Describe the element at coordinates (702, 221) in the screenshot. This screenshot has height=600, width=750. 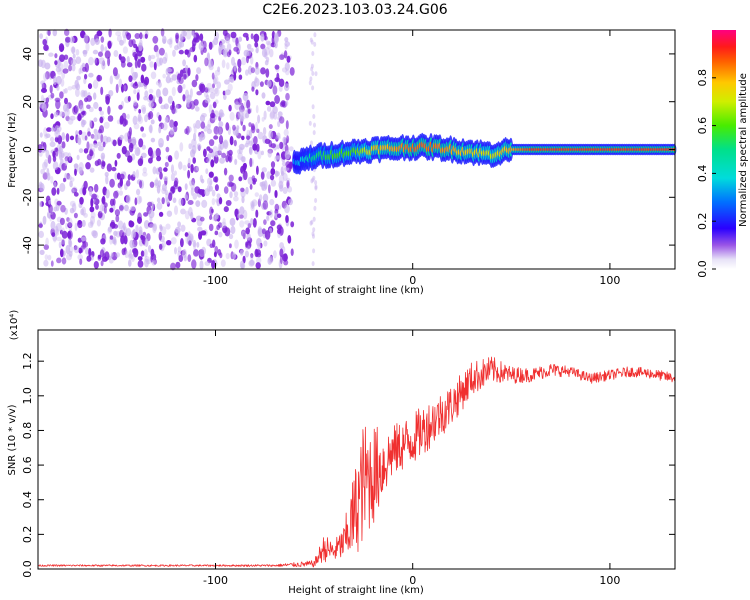
I see `colorbar-tick-label: 0.2` at that location.